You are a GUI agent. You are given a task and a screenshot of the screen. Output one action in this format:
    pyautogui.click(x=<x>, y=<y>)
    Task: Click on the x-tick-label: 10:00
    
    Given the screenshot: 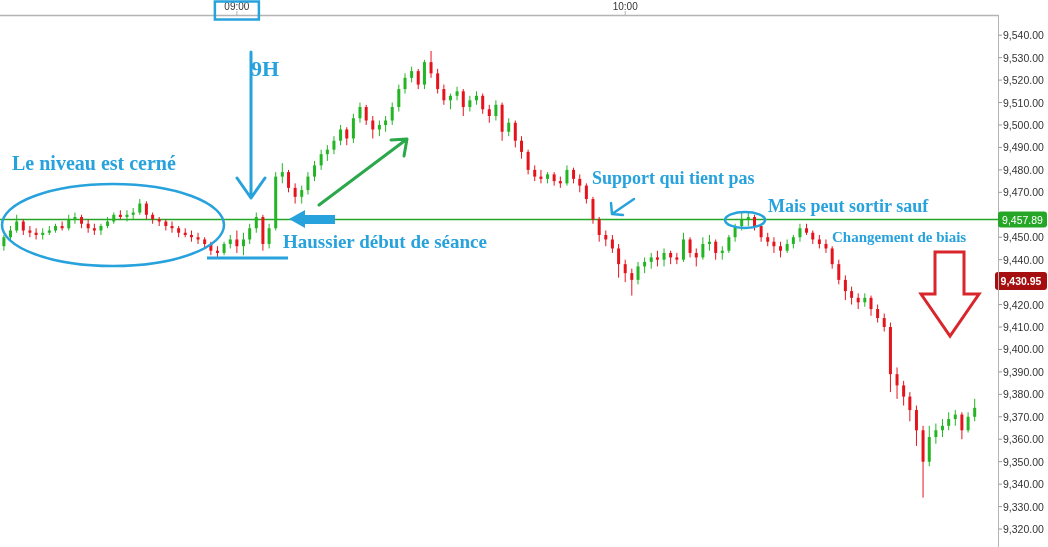 What is the action you would take?
    pyautogui.click(x=625, y=6)
    